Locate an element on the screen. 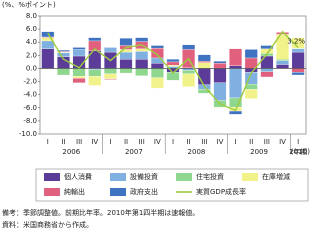  legend-box is located at coordinates (172, 185).